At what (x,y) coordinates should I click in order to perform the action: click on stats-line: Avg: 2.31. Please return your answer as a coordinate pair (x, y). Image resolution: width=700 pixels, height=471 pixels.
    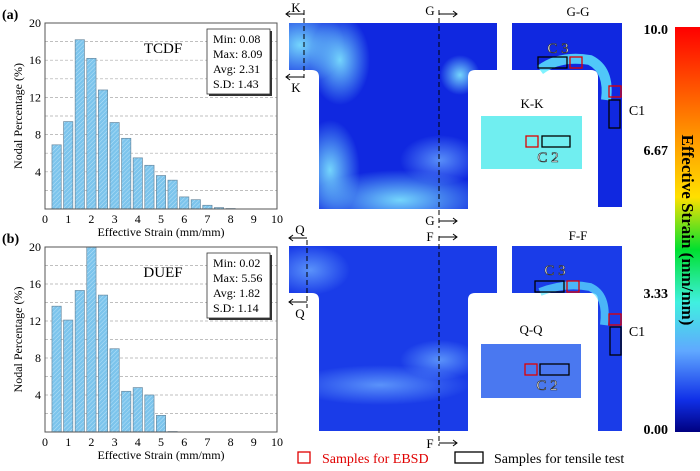
    Looking at the image, I should click on (236, 69).